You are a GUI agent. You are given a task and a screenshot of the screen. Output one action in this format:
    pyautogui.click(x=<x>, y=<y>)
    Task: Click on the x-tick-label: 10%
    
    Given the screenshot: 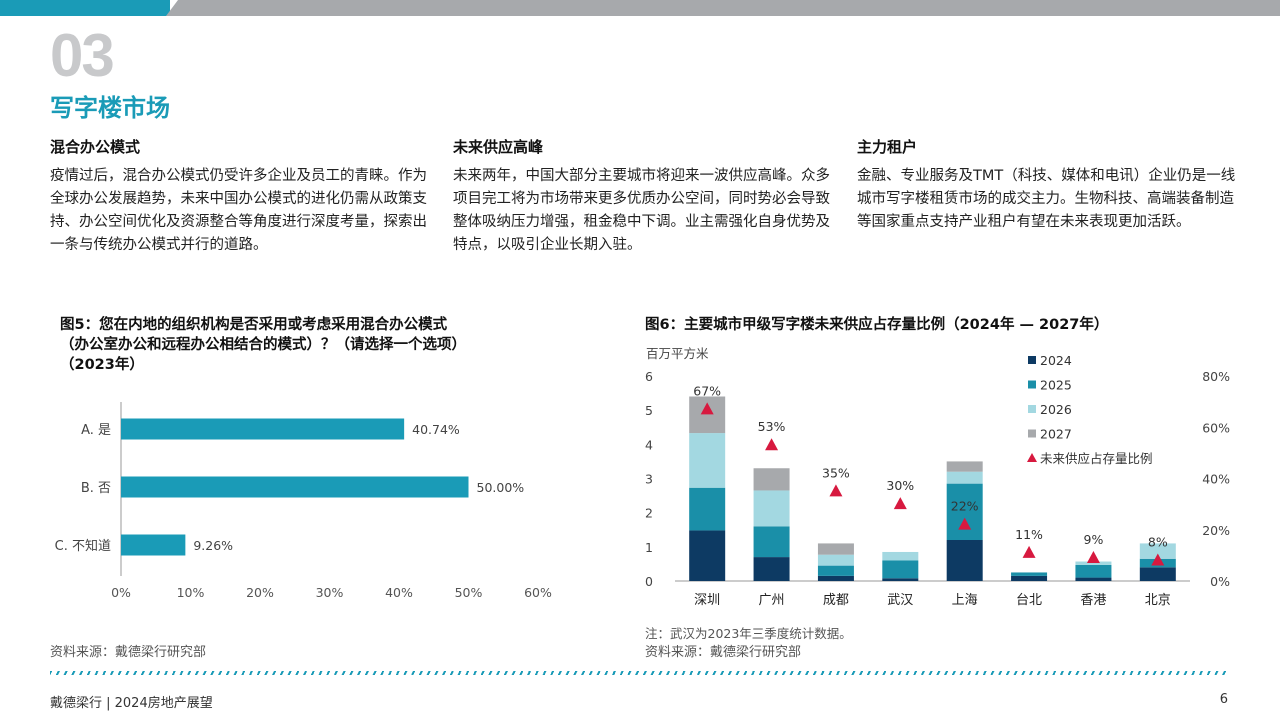 What is the action you would take?
    pyautogui.click(x=191, y=592)
    